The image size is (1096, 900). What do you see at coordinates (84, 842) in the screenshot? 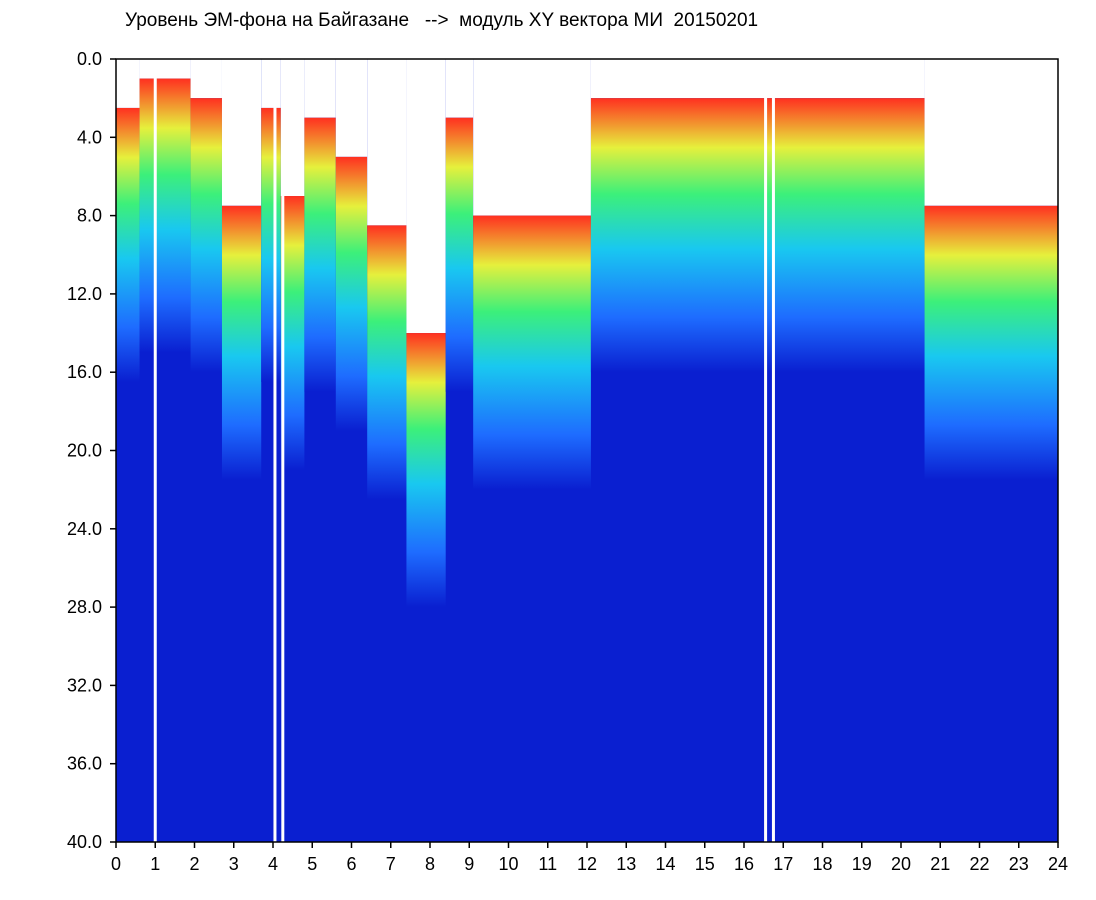
I see `y-tick-label-10: 40.0` at bounding box center [84, 842].